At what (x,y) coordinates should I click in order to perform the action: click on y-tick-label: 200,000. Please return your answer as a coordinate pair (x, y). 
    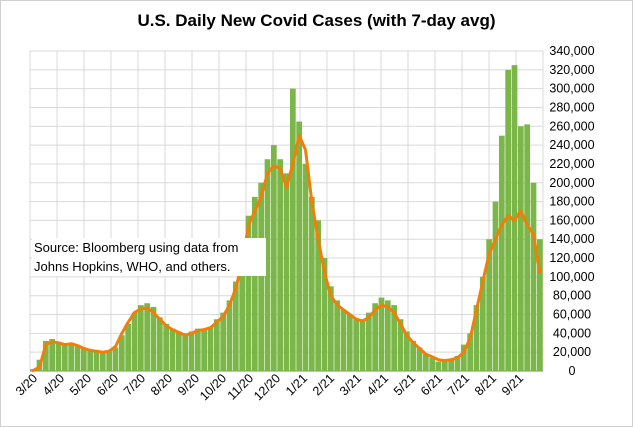
    Looking at the image, I should click on (571, 183).